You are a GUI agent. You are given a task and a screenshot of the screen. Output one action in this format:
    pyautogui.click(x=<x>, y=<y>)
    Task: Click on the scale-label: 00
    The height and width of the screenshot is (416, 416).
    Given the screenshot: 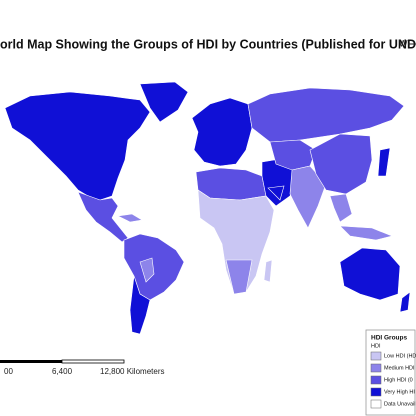 What is the action you would take?
    pyautogui.click(x=8, y=371)
    